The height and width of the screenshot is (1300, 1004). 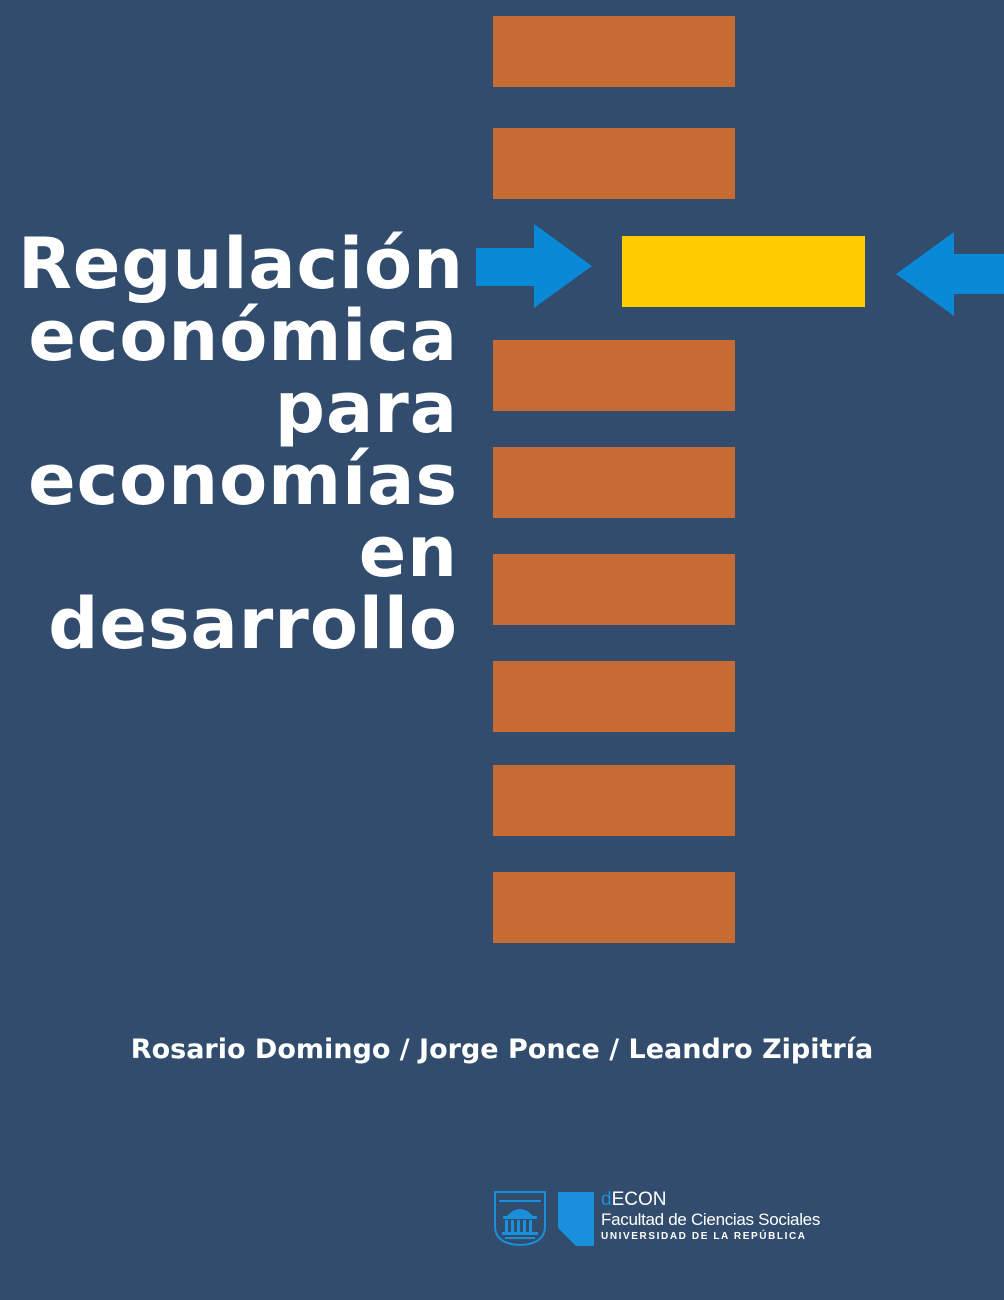 I want to click on decon-prefix: d, so click(x=606, y=1199).